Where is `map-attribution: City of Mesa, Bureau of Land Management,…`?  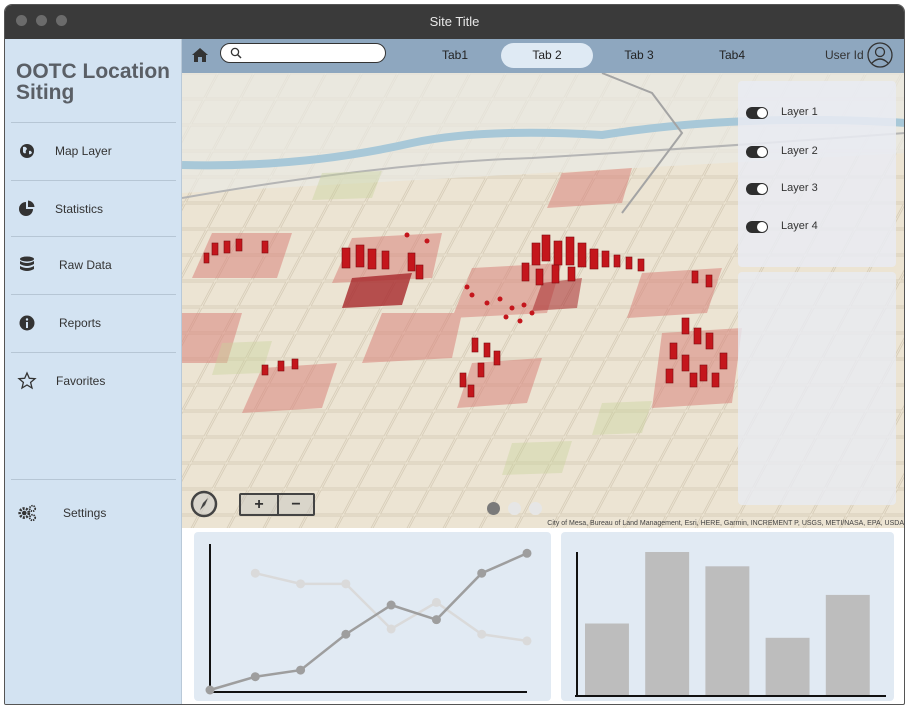
map-attribution: City of Mesa, Bureau of Land Management,… is located at coordinates (725, 523).